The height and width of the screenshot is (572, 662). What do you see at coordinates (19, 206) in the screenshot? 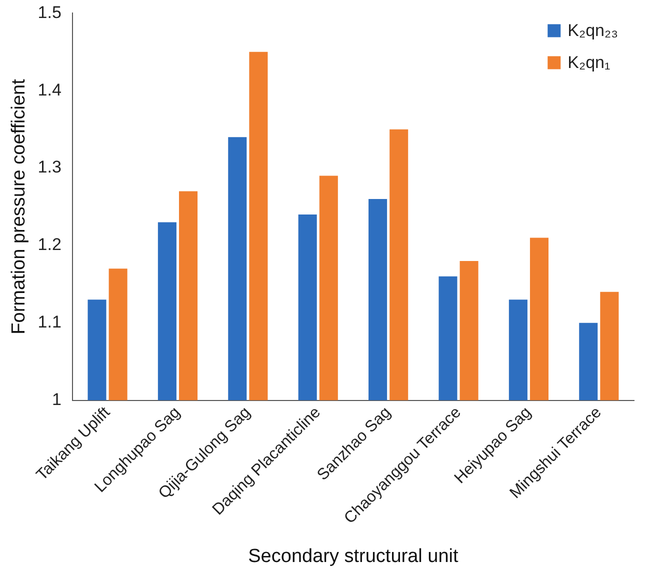
I see `y-axis-title: Formation pressure coefficient` at bounding box center [19, 206].